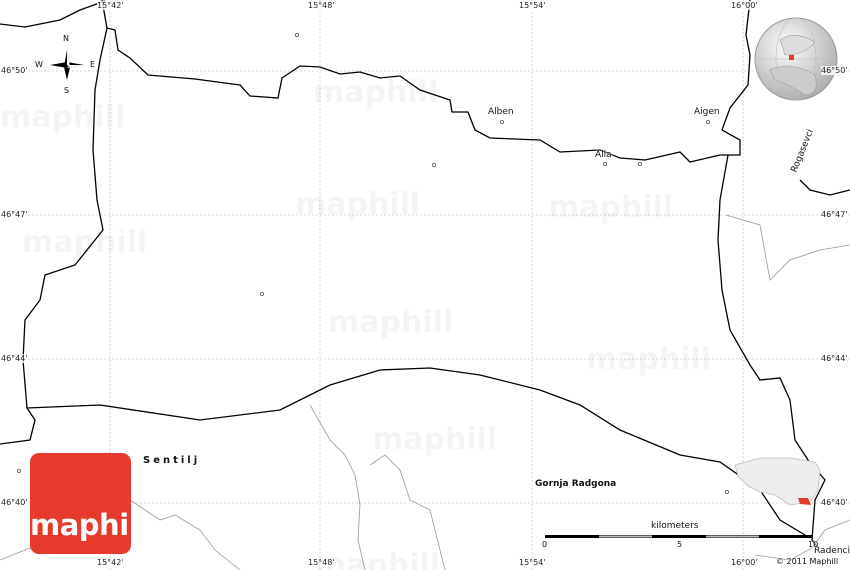  Describe the element at coordinates (89, 525) in the screenshot. I see `logo-text: maphill` at that location.